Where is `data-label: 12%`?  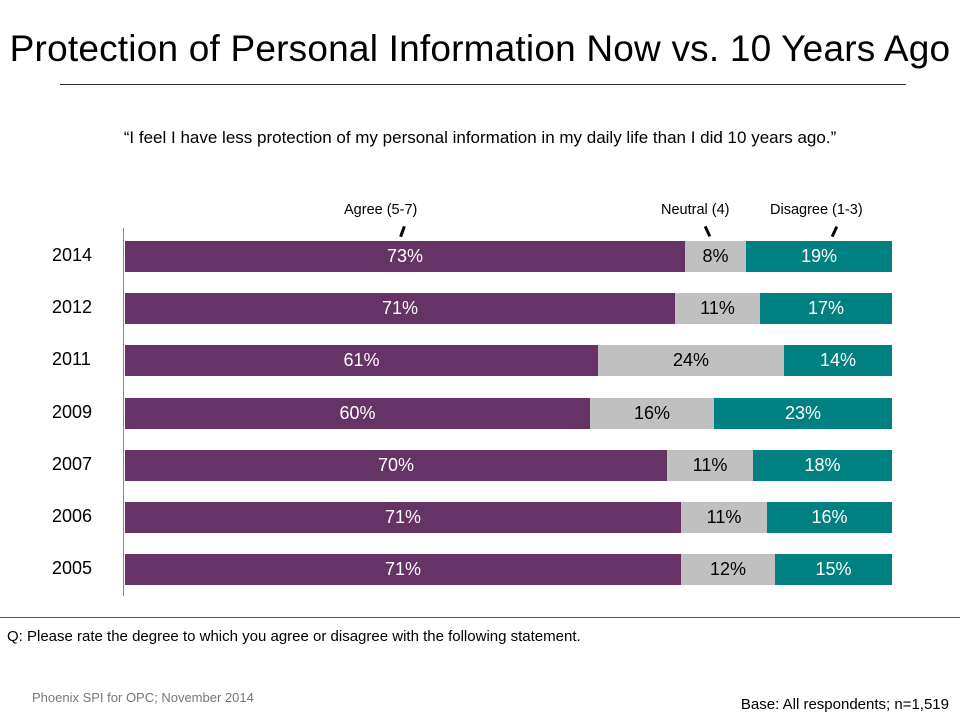 data-label: 12% is located at coordinates (728, 569).